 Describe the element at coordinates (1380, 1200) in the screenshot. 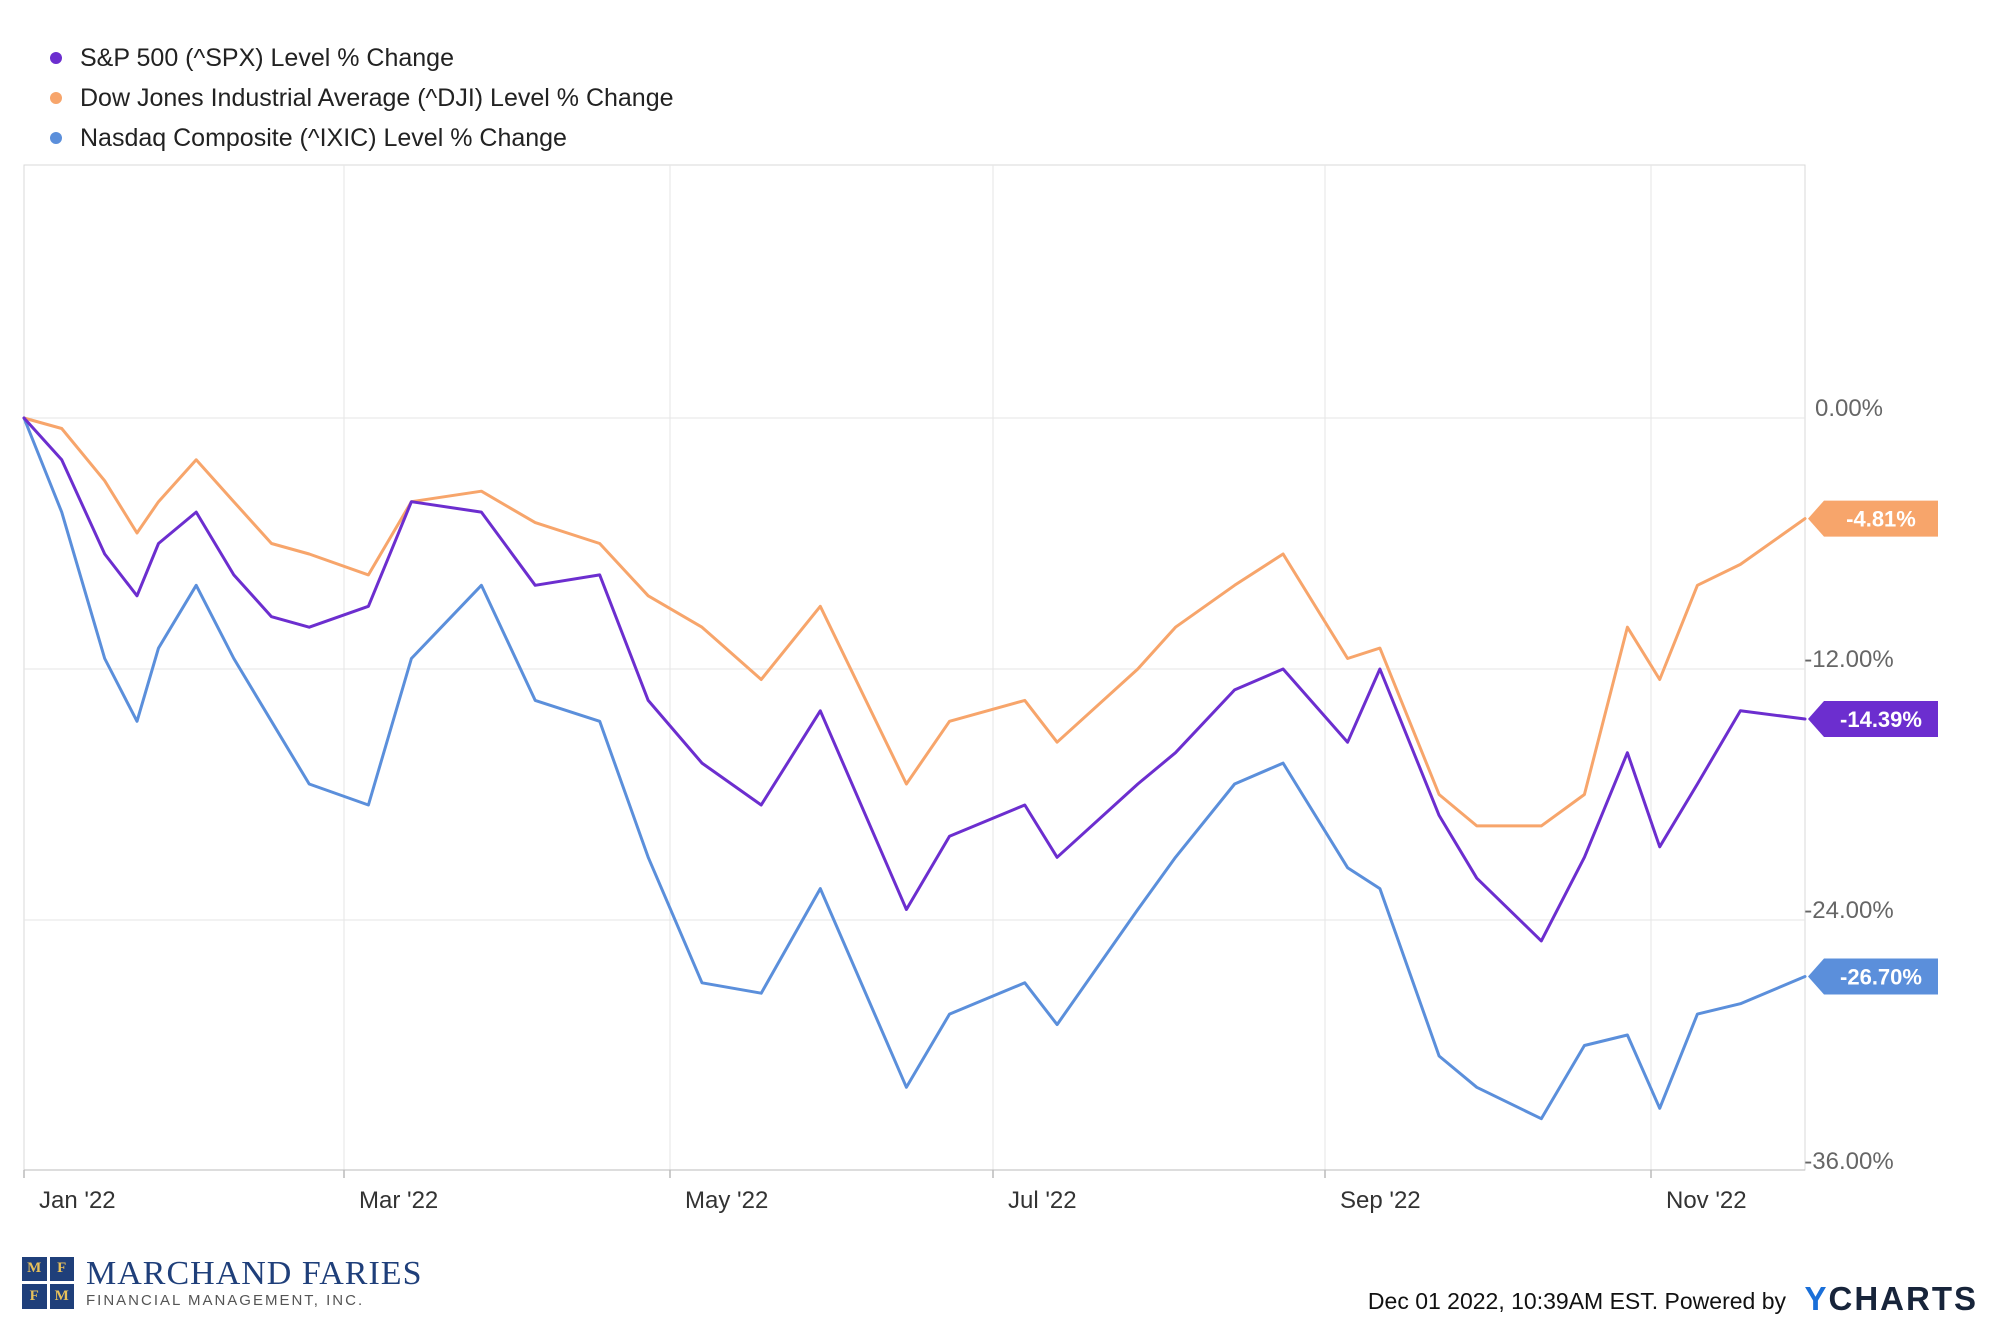

I see `x-tick-label: Sep '22` at that location.